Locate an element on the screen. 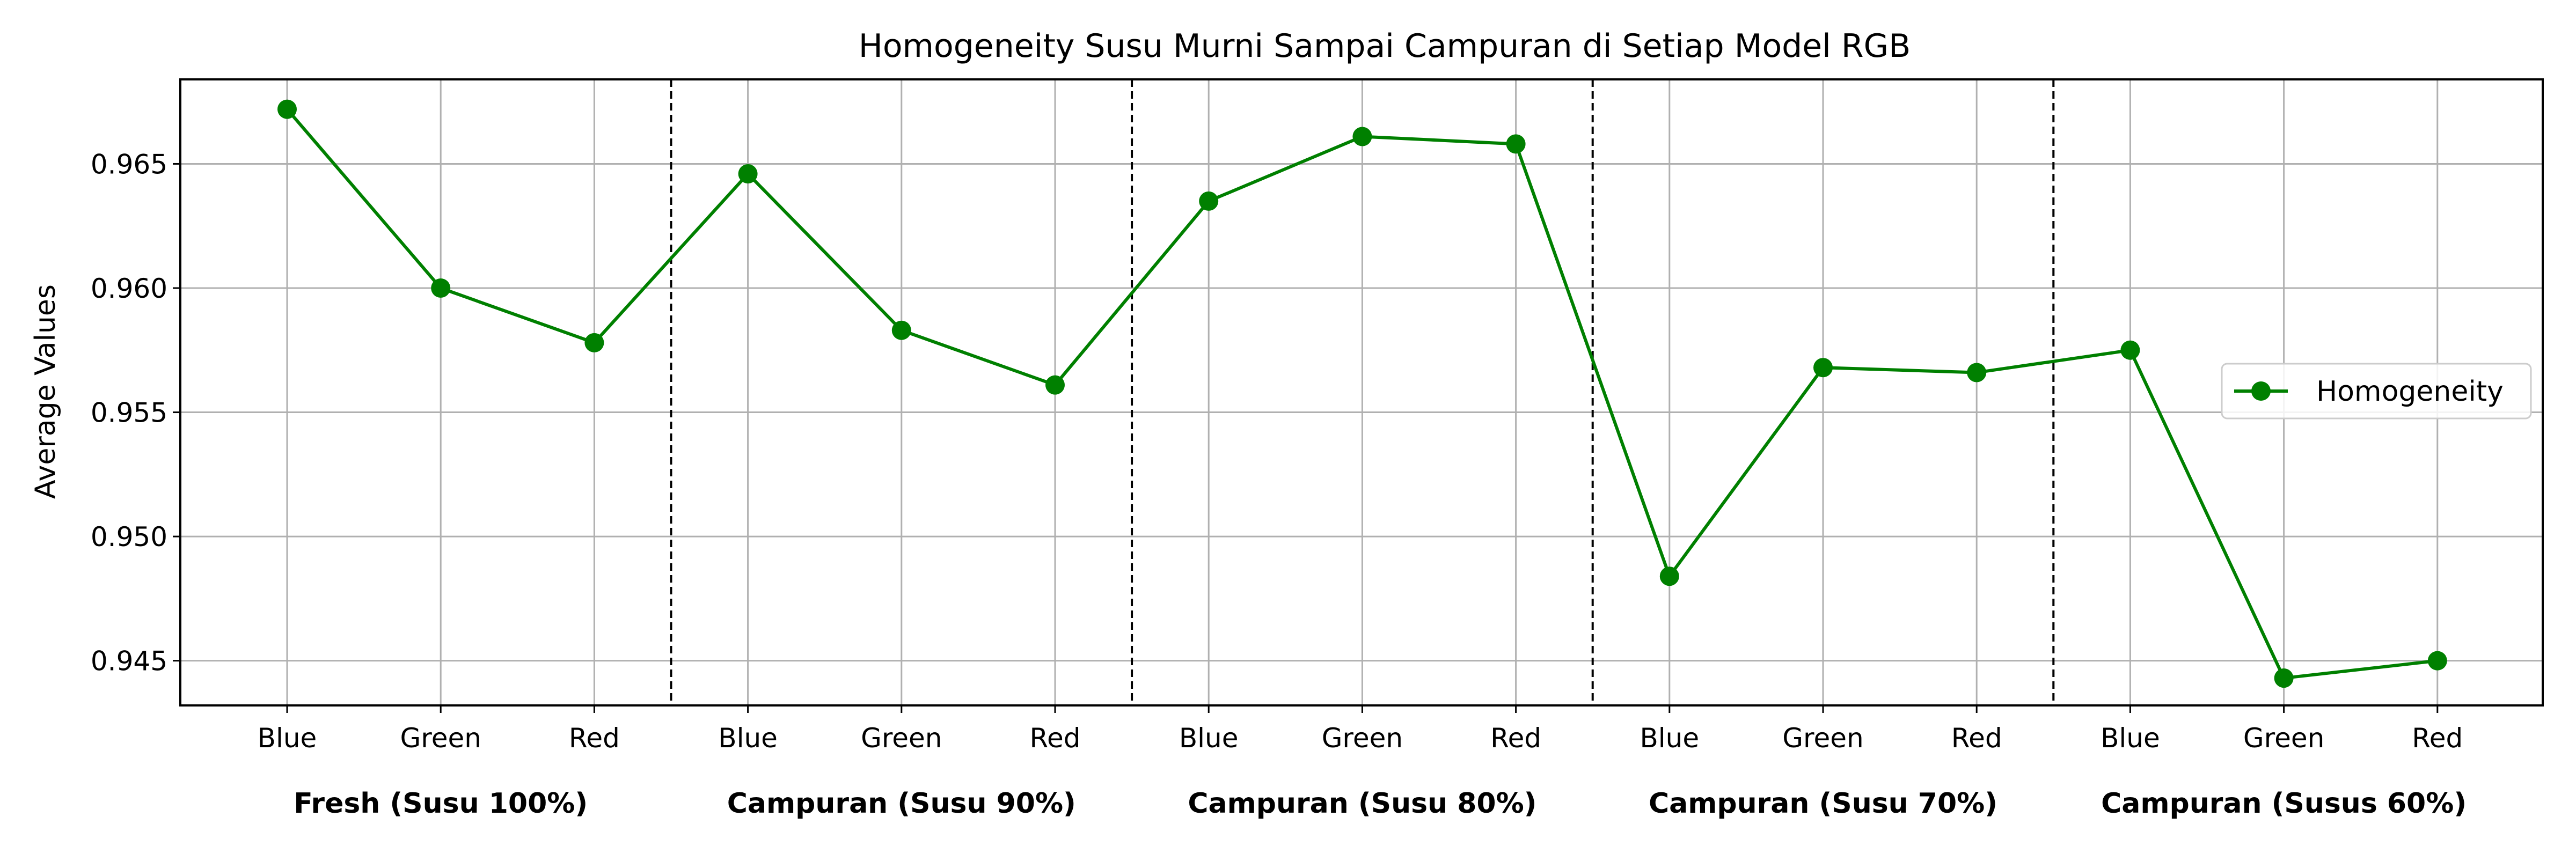 This screenshot has width=2576, height=861. legend-box is located at coordinates (2376, 391).